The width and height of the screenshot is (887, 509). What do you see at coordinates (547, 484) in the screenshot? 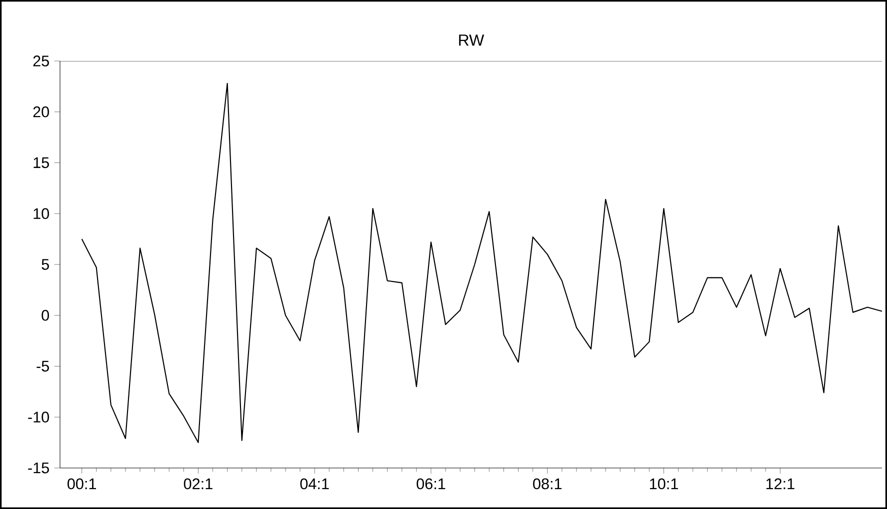
I see `x-tick-label: 08:1` at bounding box center [547, 484].